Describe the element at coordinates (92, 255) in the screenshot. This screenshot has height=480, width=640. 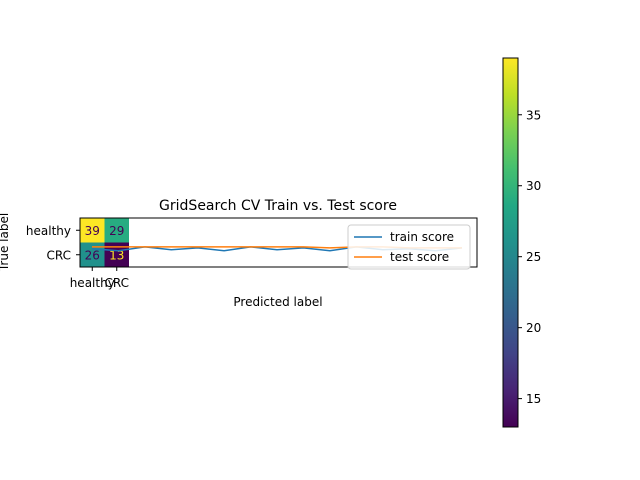
I see `cell-value-label: 26` at that location.